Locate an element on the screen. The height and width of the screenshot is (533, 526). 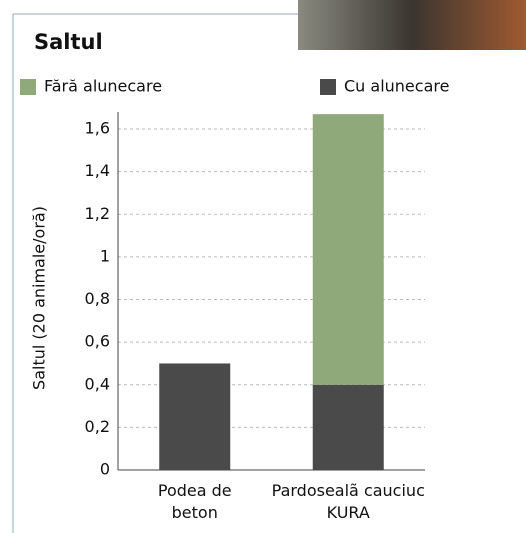
y-tick-label: 1 is located at coordinates (105, 255).